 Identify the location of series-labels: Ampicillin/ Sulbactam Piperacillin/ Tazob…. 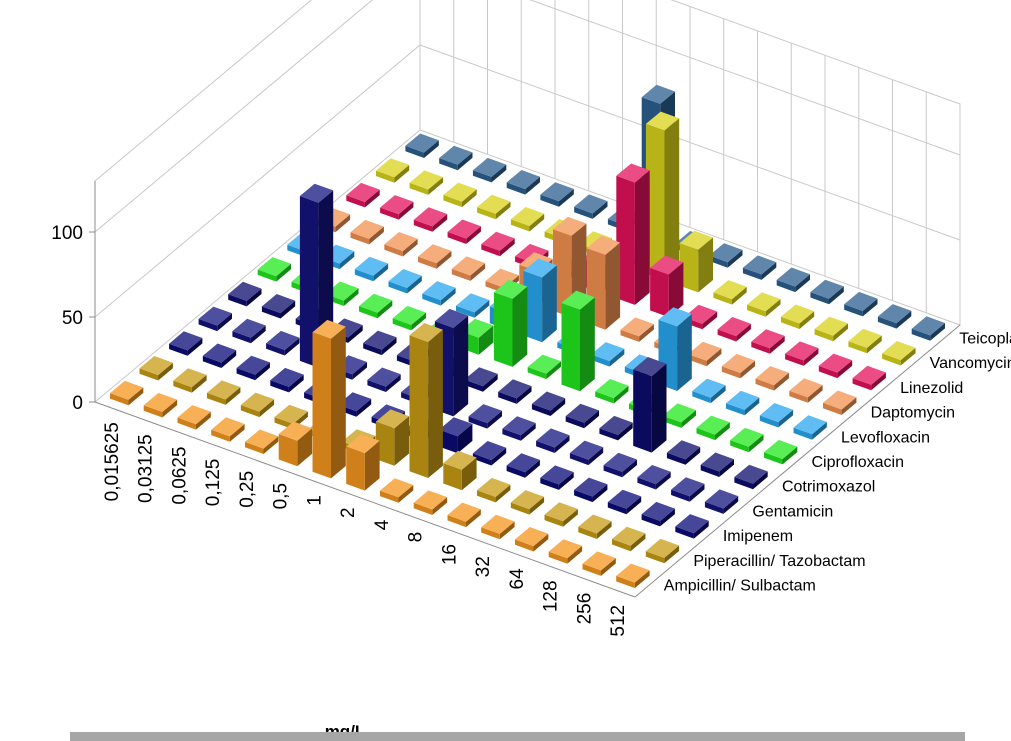
(837, 462).